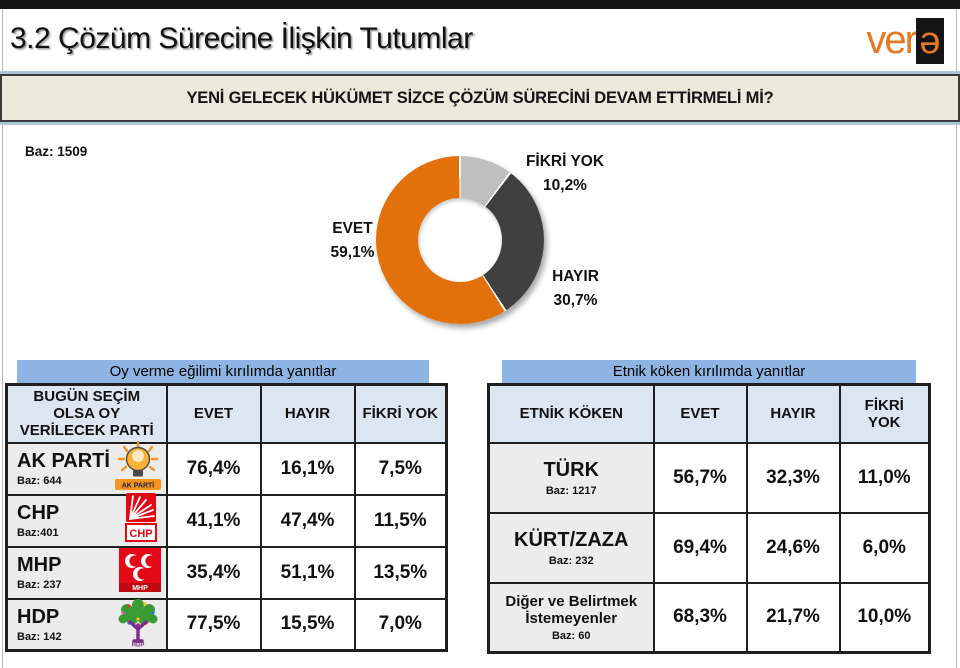  What do you see at coordinates (575, 301) in the screenshot?
I see `slice-label-hayir-value: 30,7%` at bounding box center [575, 301].